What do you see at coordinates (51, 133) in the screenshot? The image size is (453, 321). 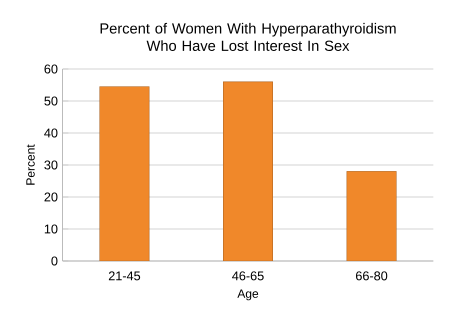 I see `y-tick-label: 40` at bounding box center [51, 133].